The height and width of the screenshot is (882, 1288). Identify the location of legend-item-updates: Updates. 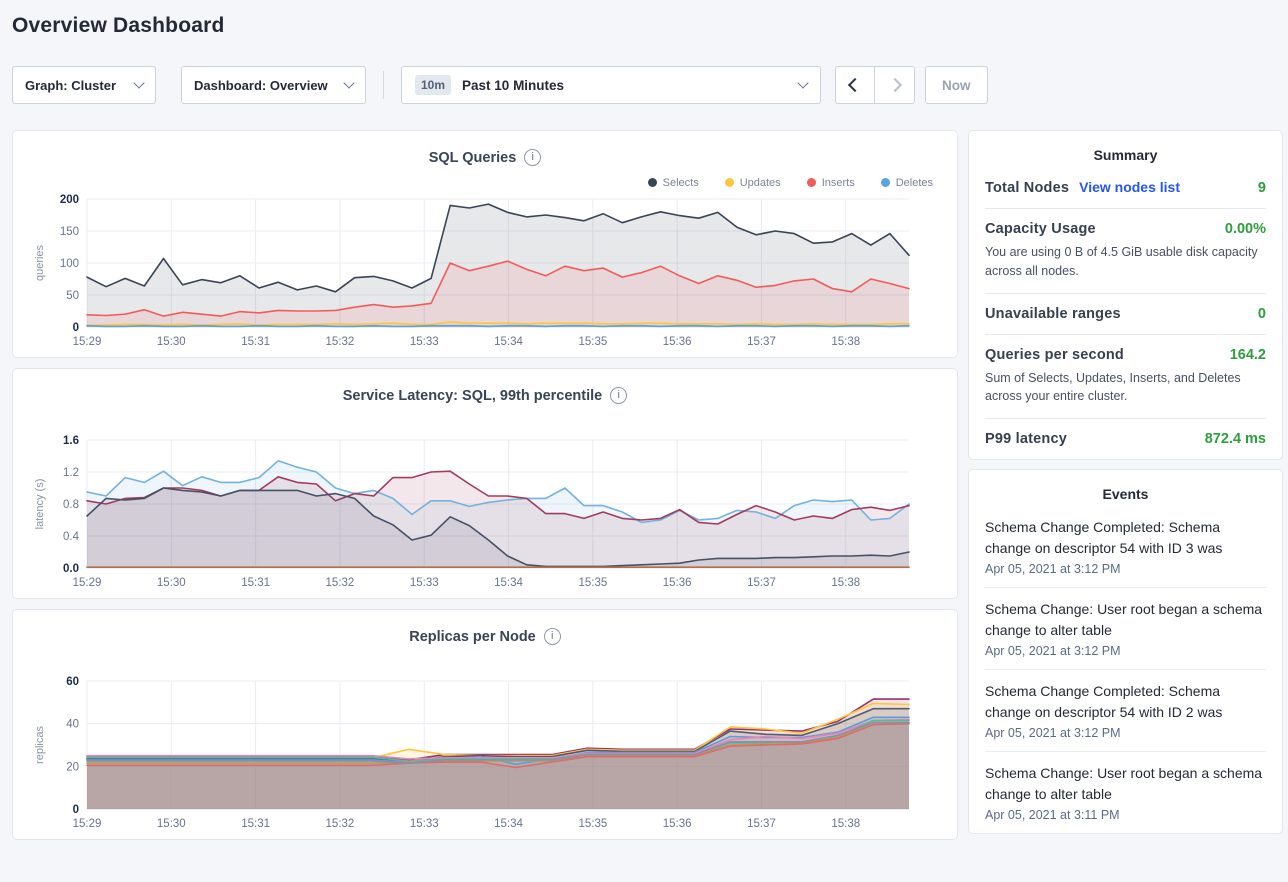
(752, 182).